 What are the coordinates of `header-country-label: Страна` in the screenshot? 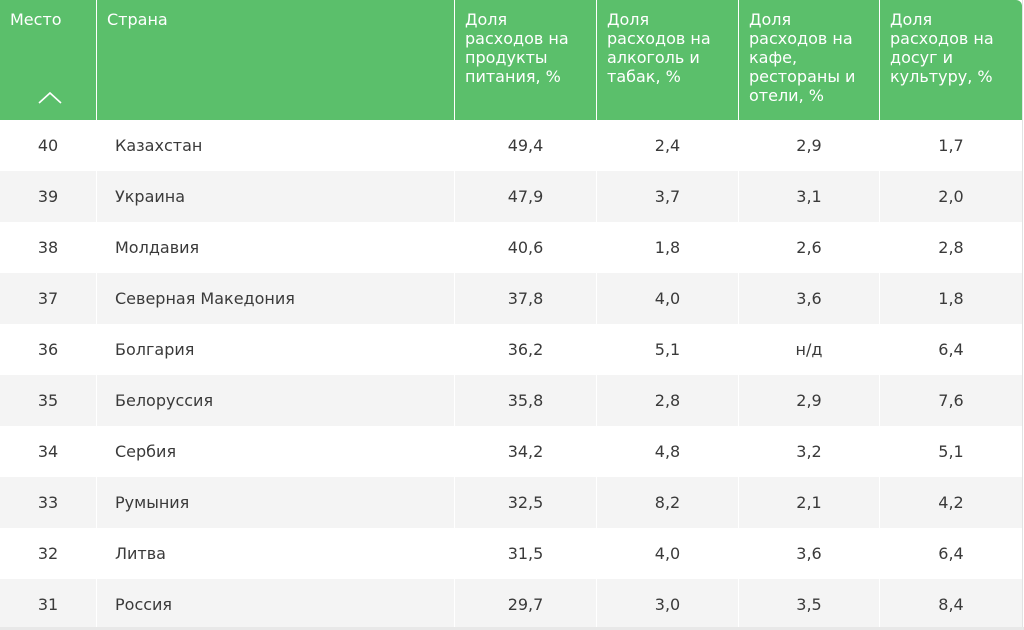 It's located at (137, 19).